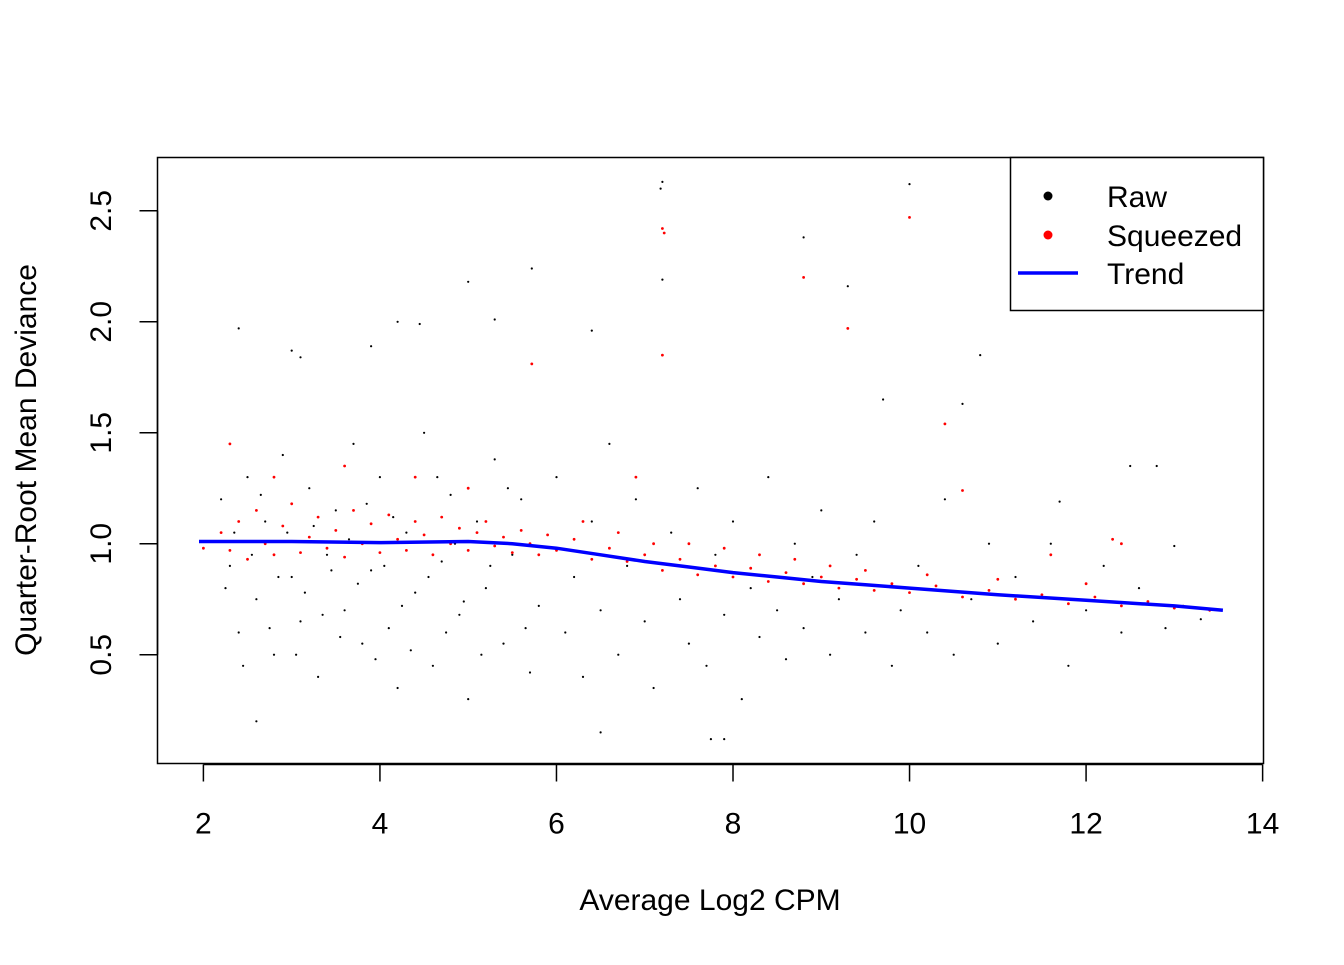 This screenshot has width=1344, height=965. Describe the element at coordinates (733, 824) in the screenshot. I see `x-tick-label: 8` at that location.